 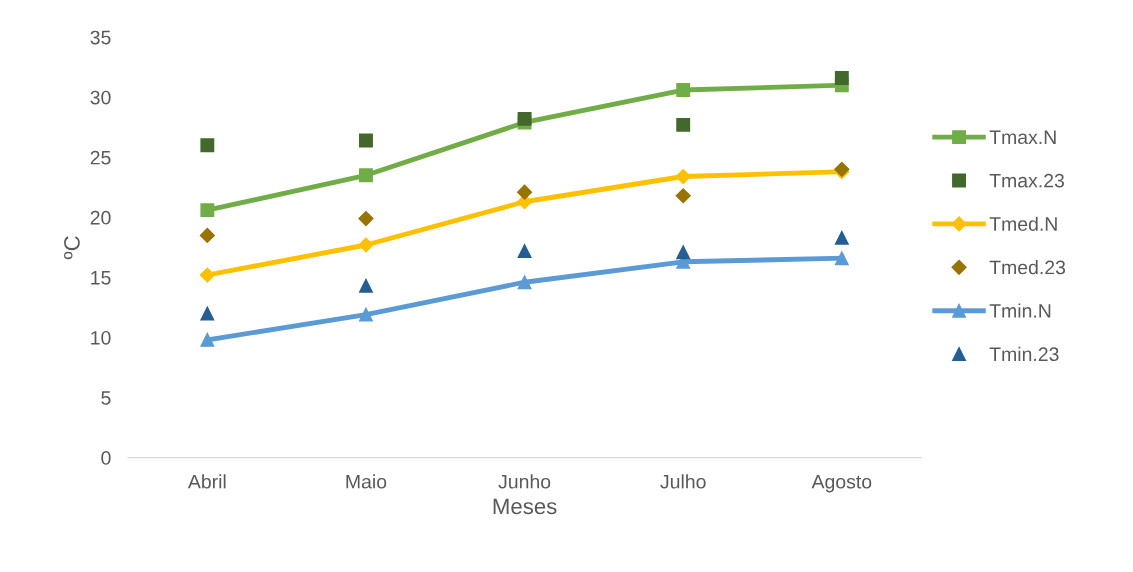 What do you see at coordinates (524, 481) in the screenshot?
I see `x-tick-label: Junho` at bounding box center [524, 481].